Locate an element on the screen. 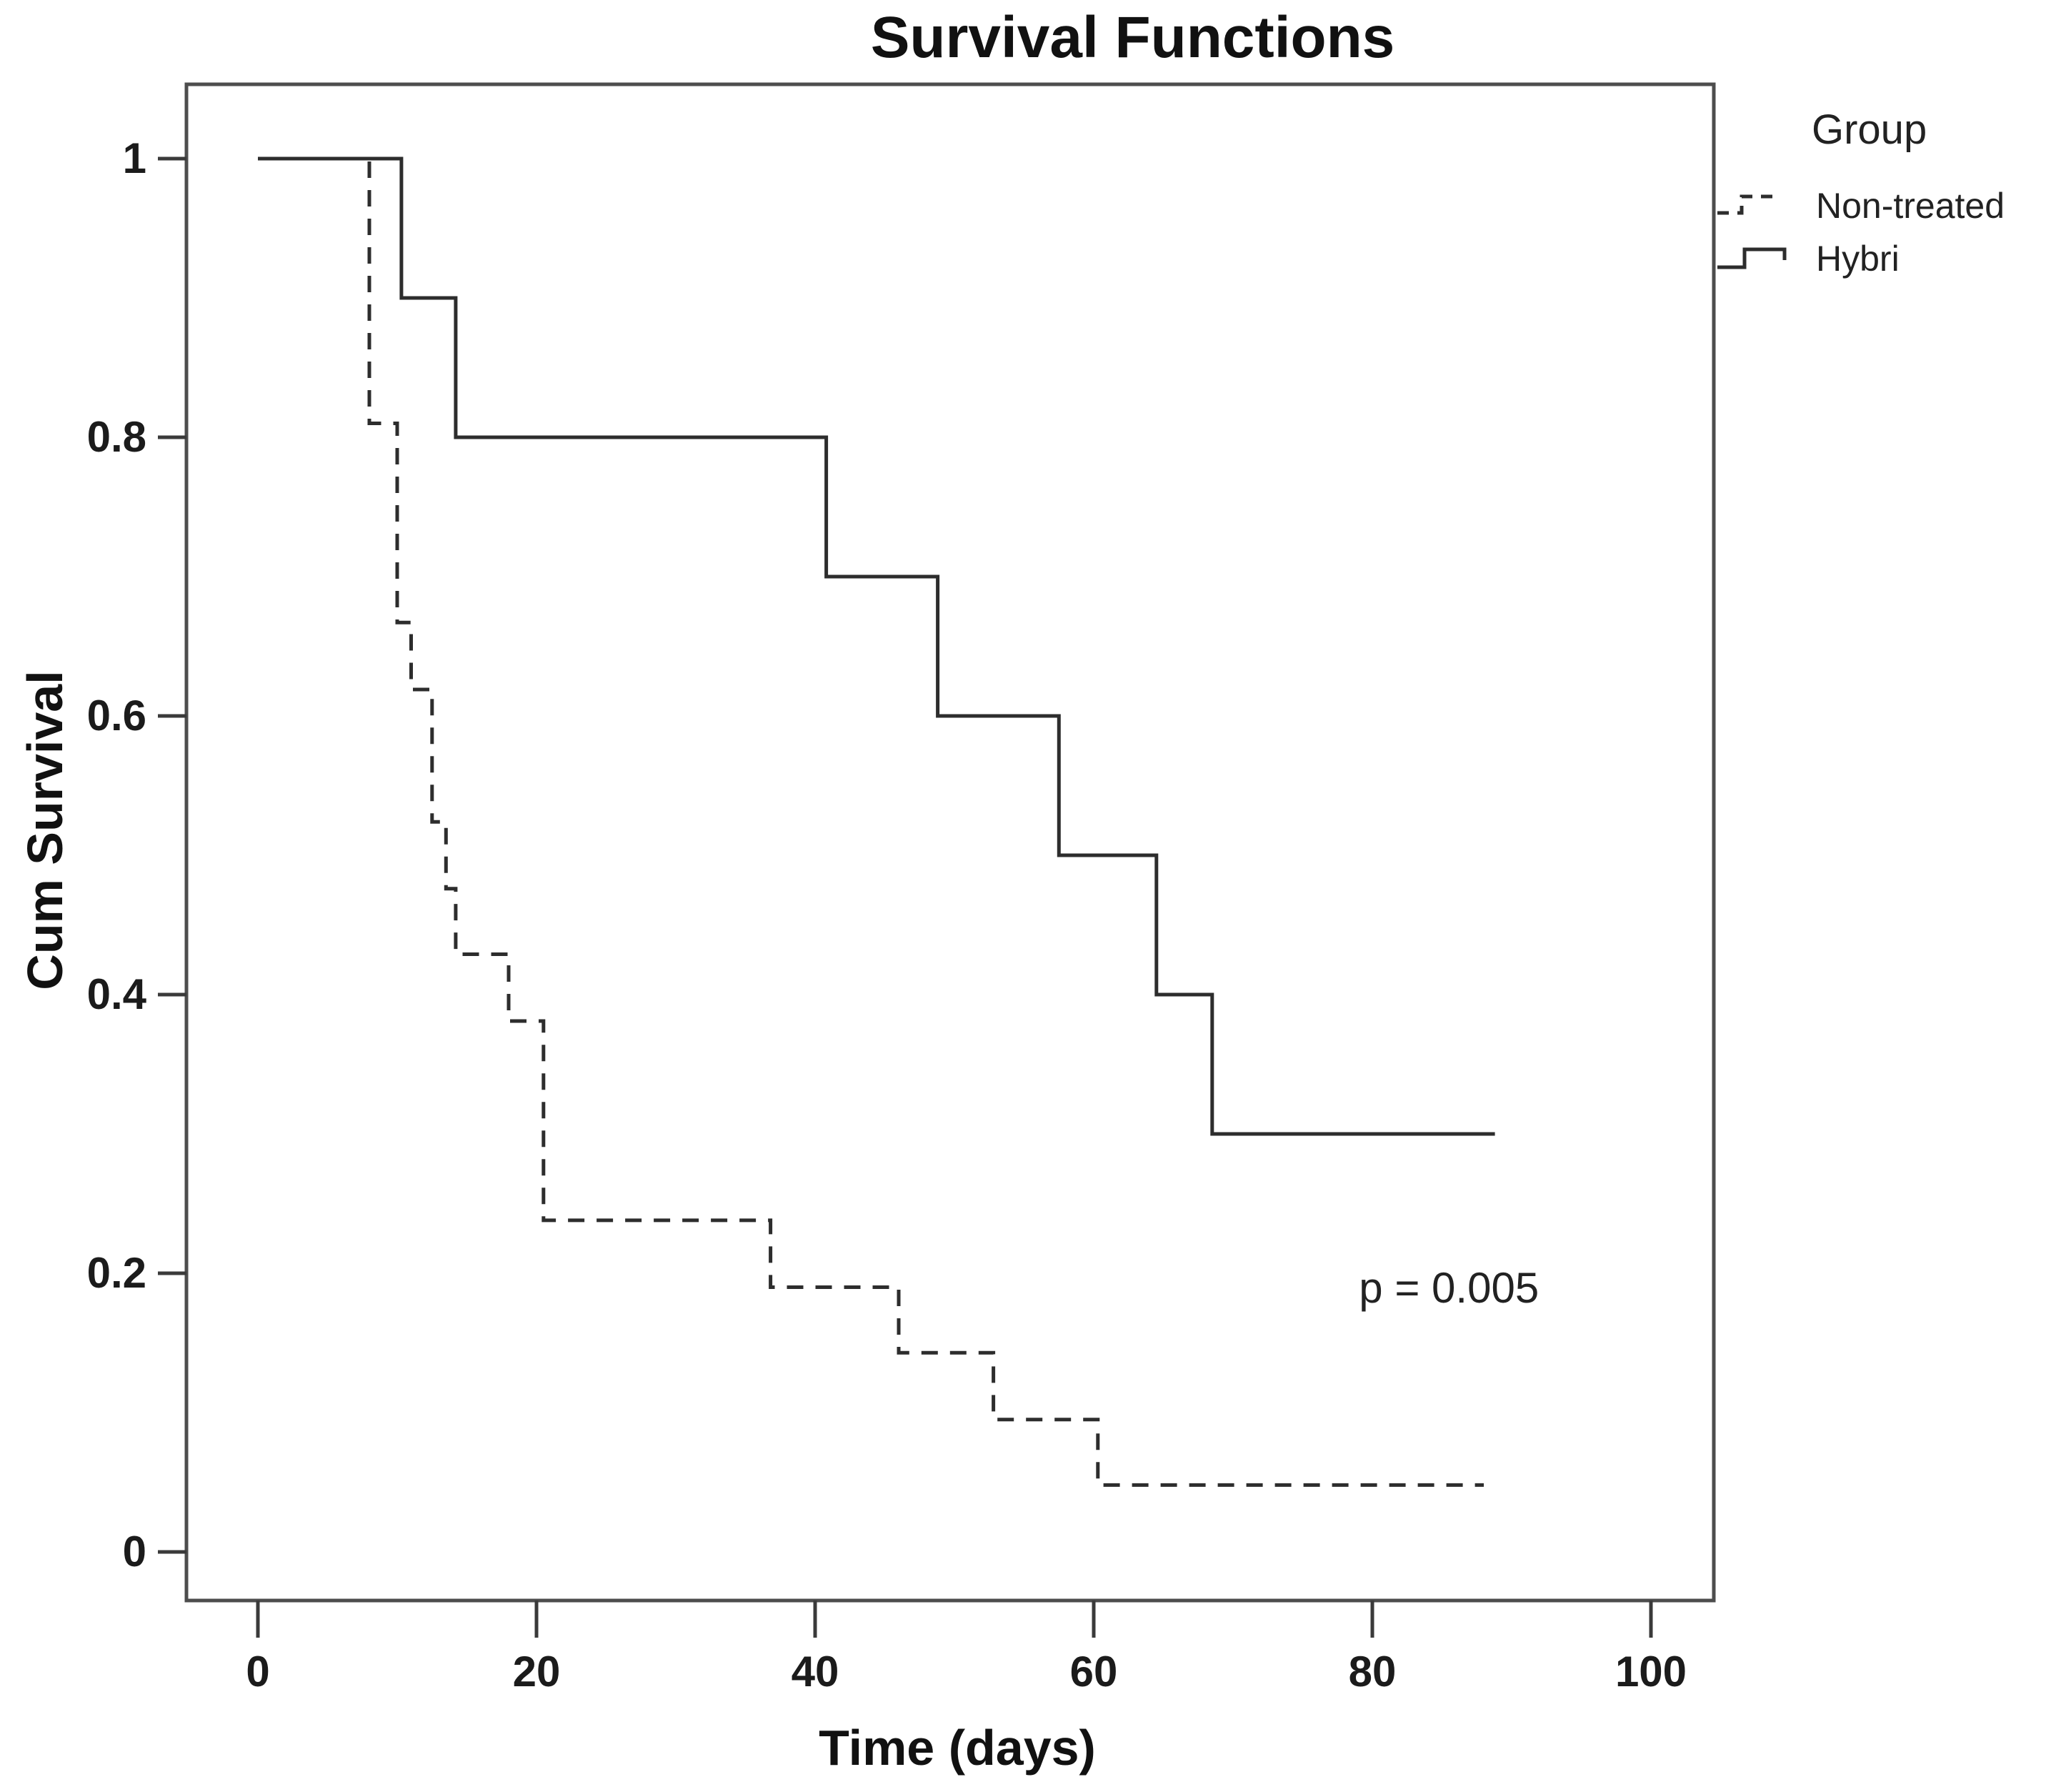  legend-label-non-treated: Non-treated is located at coordinates (1910, 206).